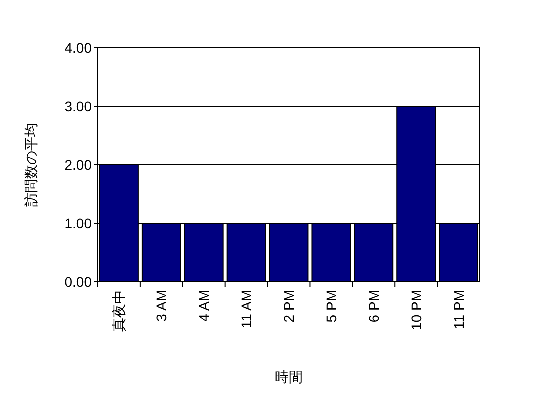 Image resolution: width=548 pixels, height=398 pixels. What do you see at coordinates (162, 306) in the screenshot?
I see `x-tick-label: 3 AM` at bounding box center [162, 306].